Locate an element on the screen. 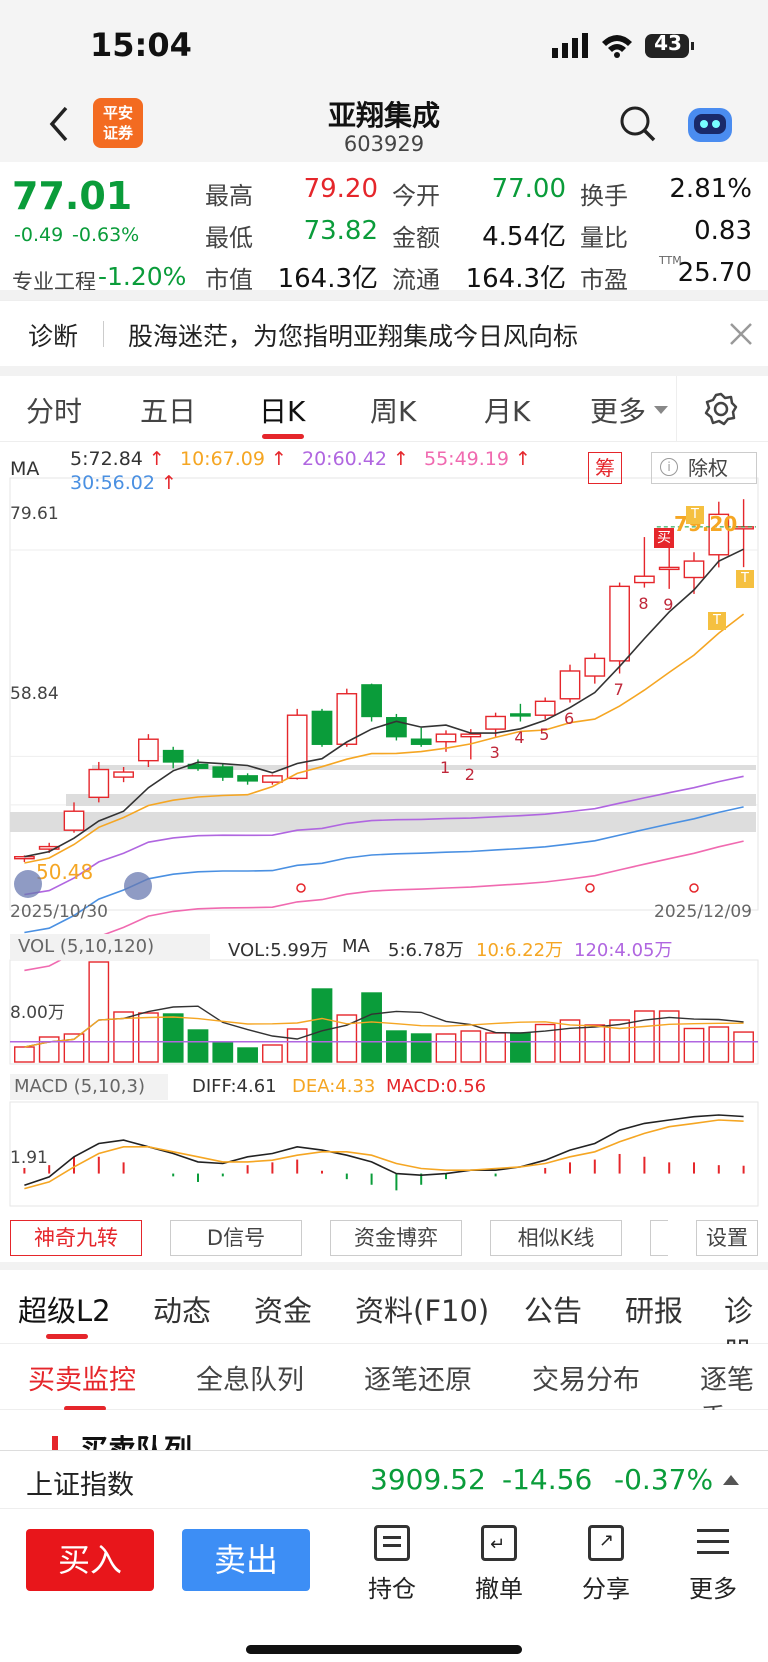 This screenshot has width=768, height=1662. diagnose-banner: 诊断 股海迷茫，为您指明亚翔集成今日风向标 is located at coordinates (384, 333).